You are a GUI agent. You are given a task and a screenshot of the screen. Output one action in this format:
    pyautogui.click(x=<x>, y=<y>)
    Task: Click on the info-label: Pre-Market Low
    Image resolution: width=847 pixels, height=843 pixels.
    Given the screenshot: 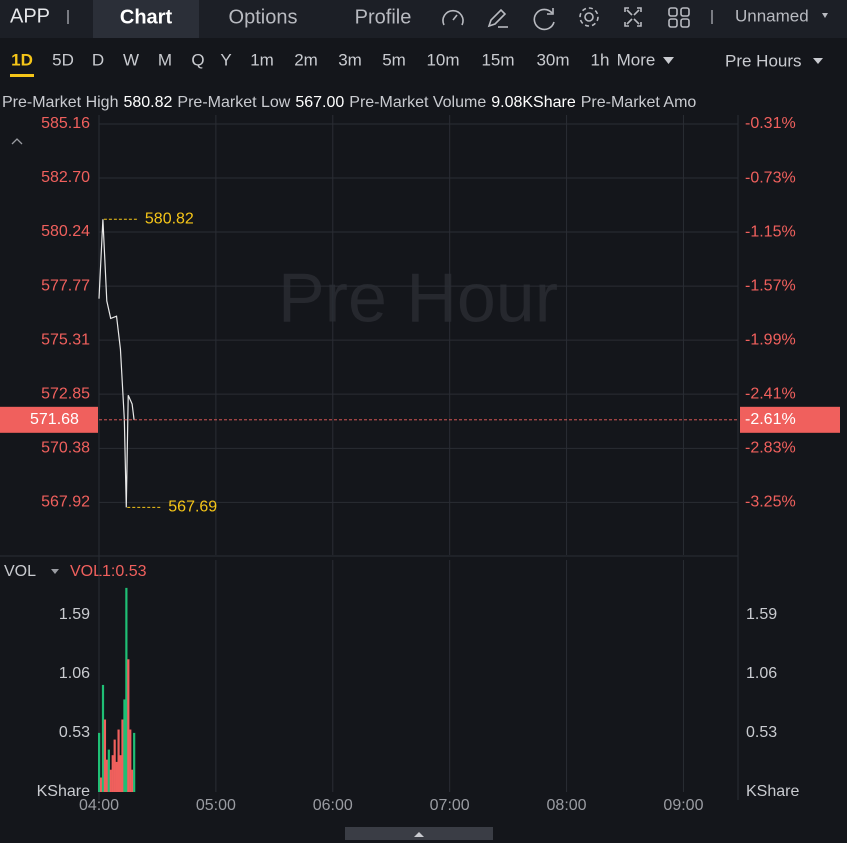 What is the action you would take?
    pyautogui.click(x=233, y=102)
    